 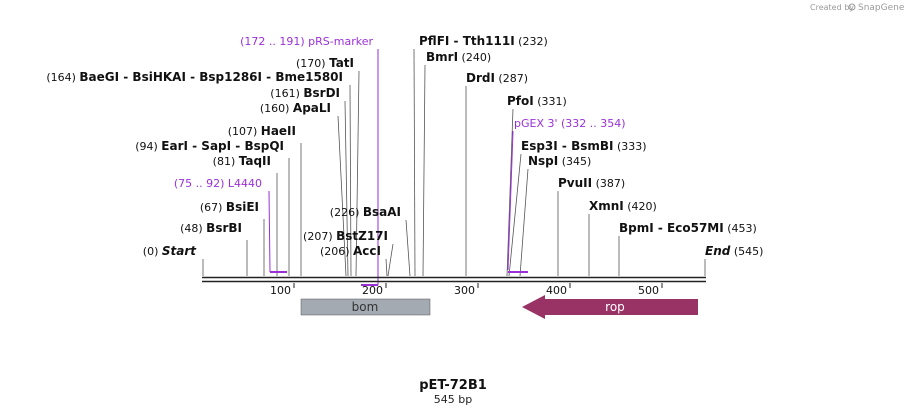 What do you see at coordinates (340, 41) in the screenshot?
I see `primer-name: pRS-marker` at bounding box center [340, 41].